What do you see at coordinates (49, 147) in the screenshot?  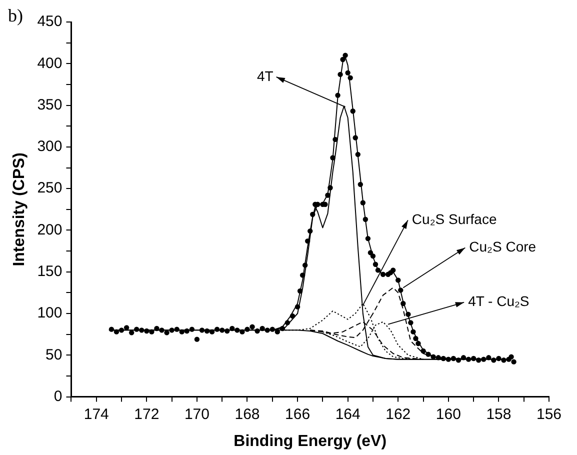 I see `y-tick-label: 300` at bounding box center [49, 147].